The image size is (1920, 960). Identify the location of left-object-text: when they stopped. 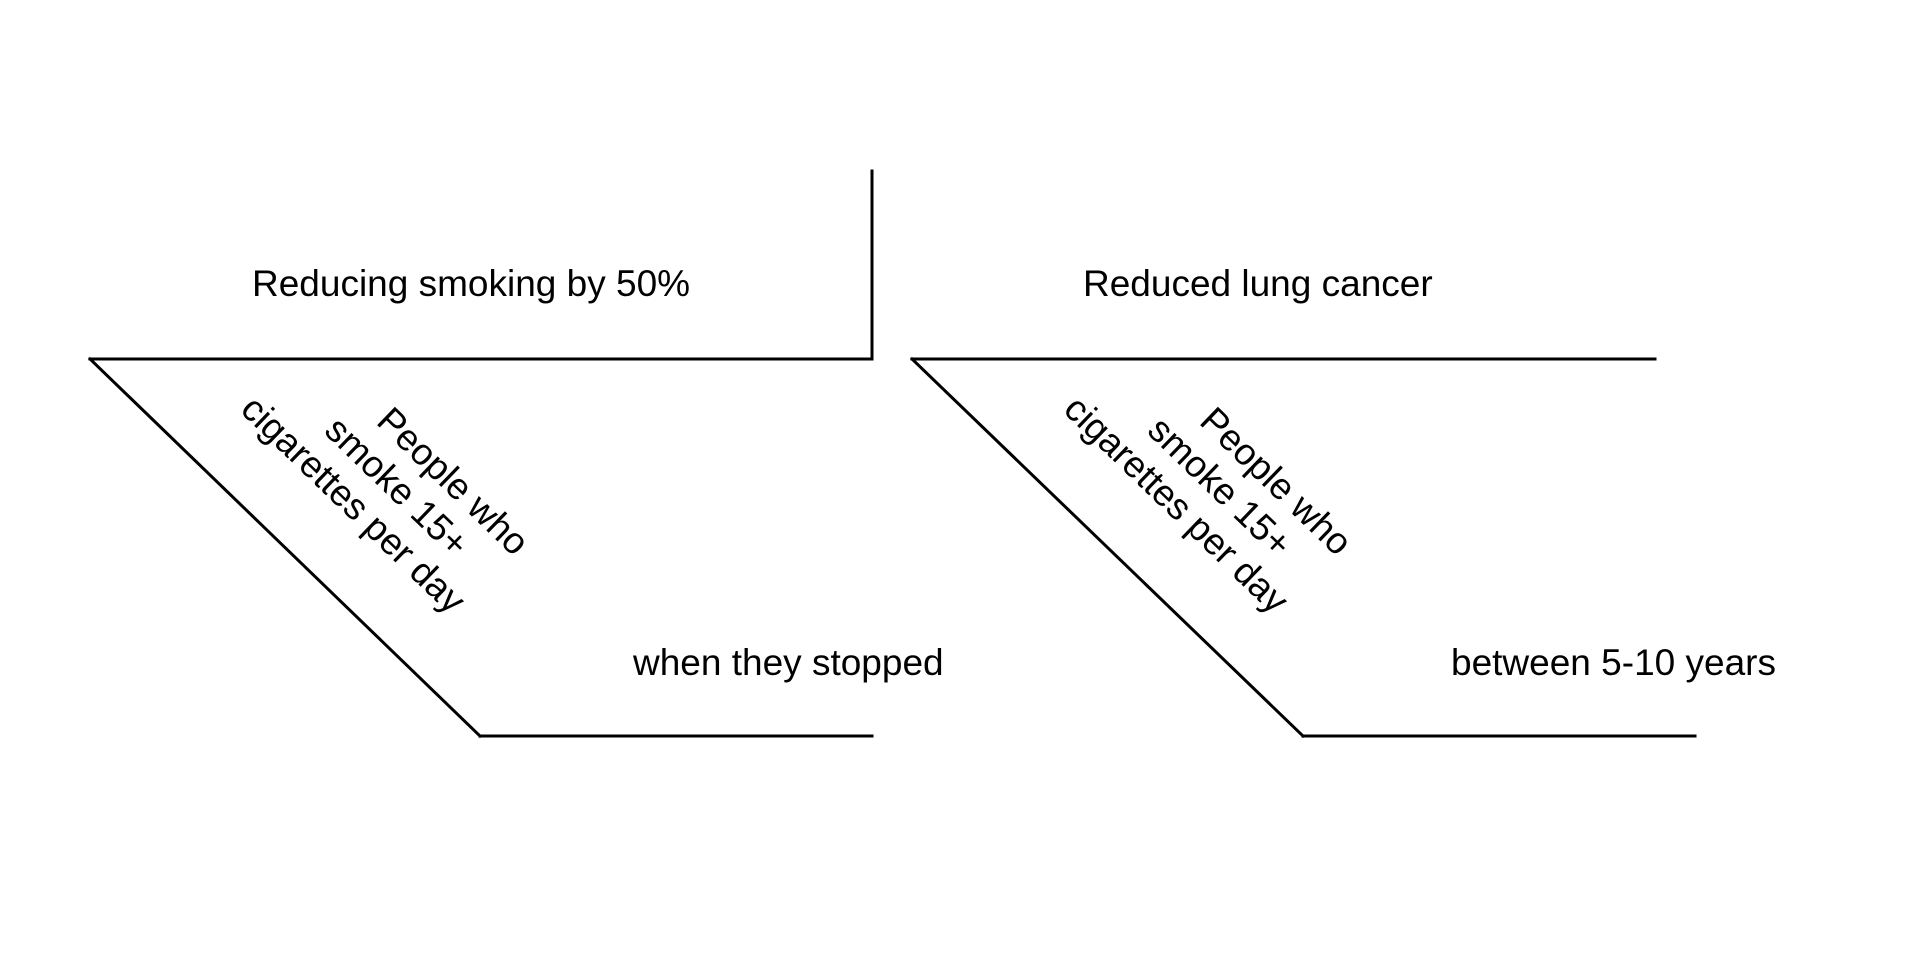
(788, 662).